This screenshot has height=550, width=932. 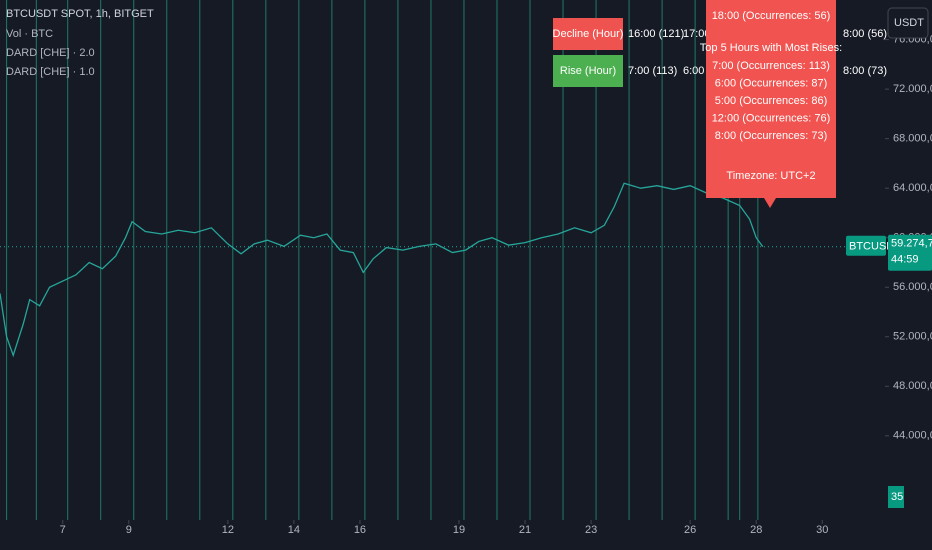 What do you see at coordinates (525, 530) in the screenshot?
I see `x-tick-label: 21` at bounding box center [525, 530].